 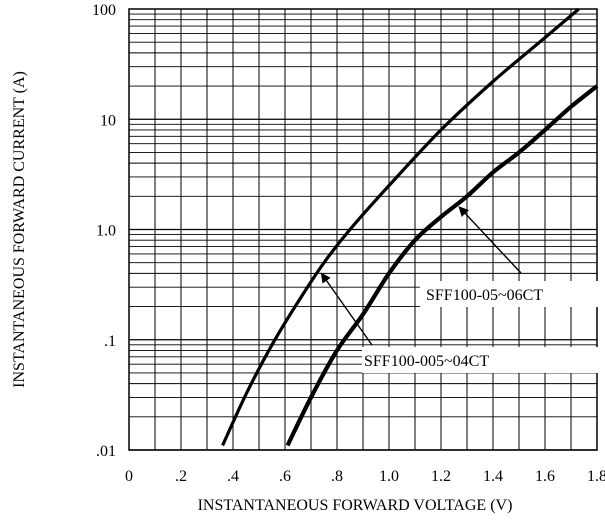 What do you see at coordinates (545, 476) in the screenshot?
I see `x-tick-label: 1.6` at bounding box center [545, 476].